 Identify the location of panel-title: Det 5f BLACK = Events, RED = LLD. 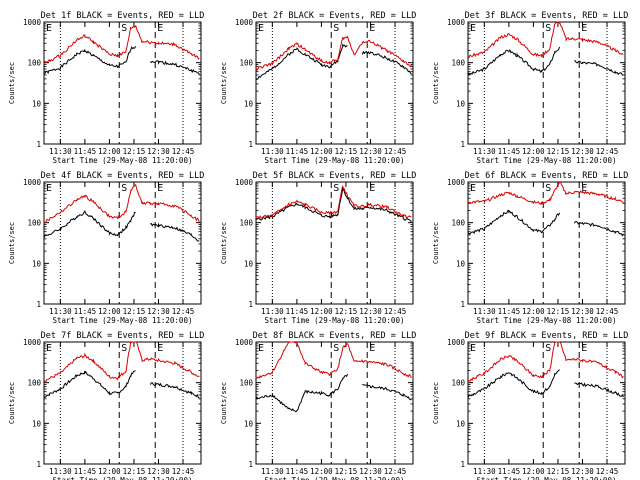
(335, 176).